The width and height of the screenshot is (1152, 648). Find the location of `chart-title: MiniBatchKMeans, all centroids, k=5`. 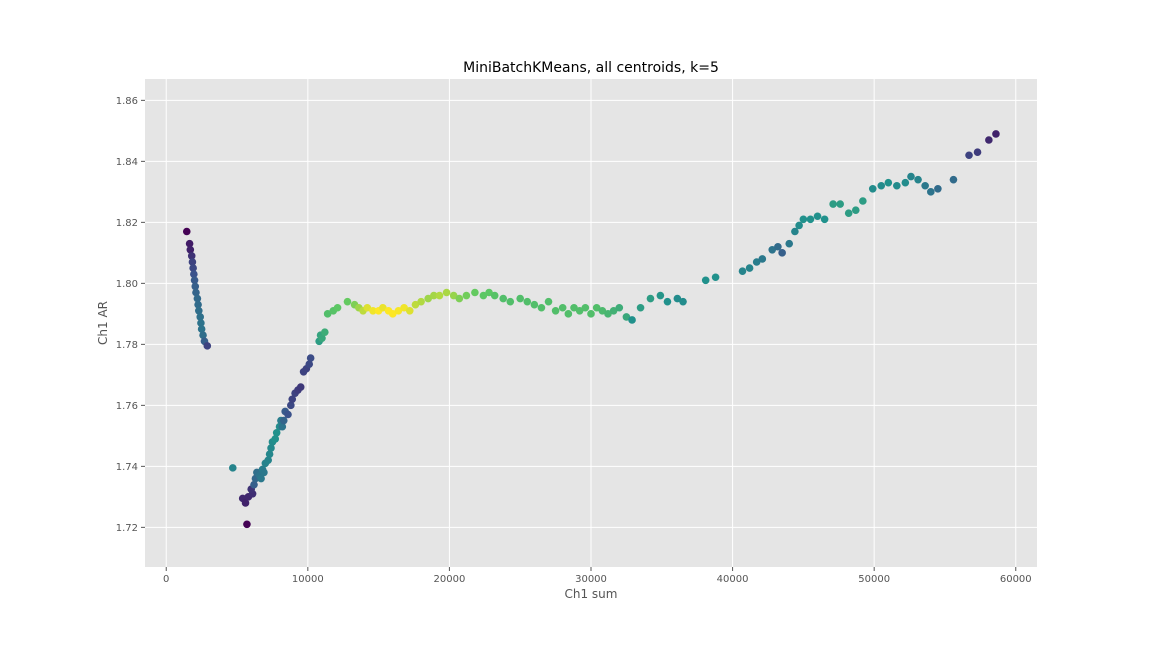

chart-title: MiniBatchKMeans, all centroids, k=5 is located at coordinates (591, 68).